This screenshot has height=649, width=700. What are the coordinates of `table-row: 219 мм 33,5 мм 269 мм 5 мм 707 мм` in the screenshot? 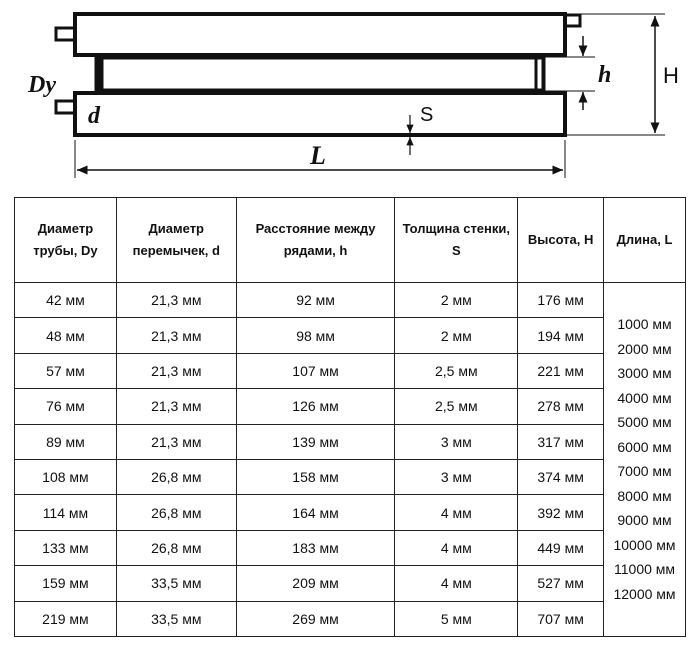 It's located at (350, 618).